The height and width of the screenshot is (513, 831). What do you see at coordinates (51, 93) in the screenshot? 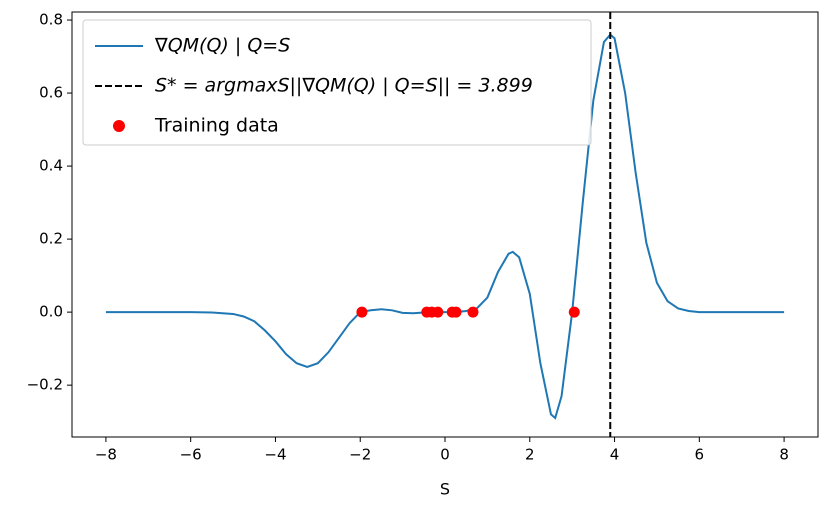
I see `y-tick-label: 0.6` at bounding box center [51, 93].